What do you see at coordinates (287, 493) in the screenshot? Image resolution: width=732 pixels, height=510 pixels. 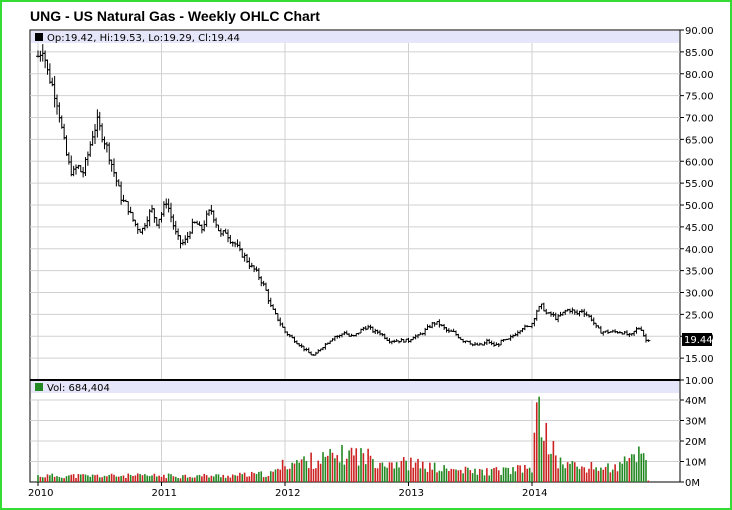 I see `x-tick-label: 2012` at bounding box center [287, 493].